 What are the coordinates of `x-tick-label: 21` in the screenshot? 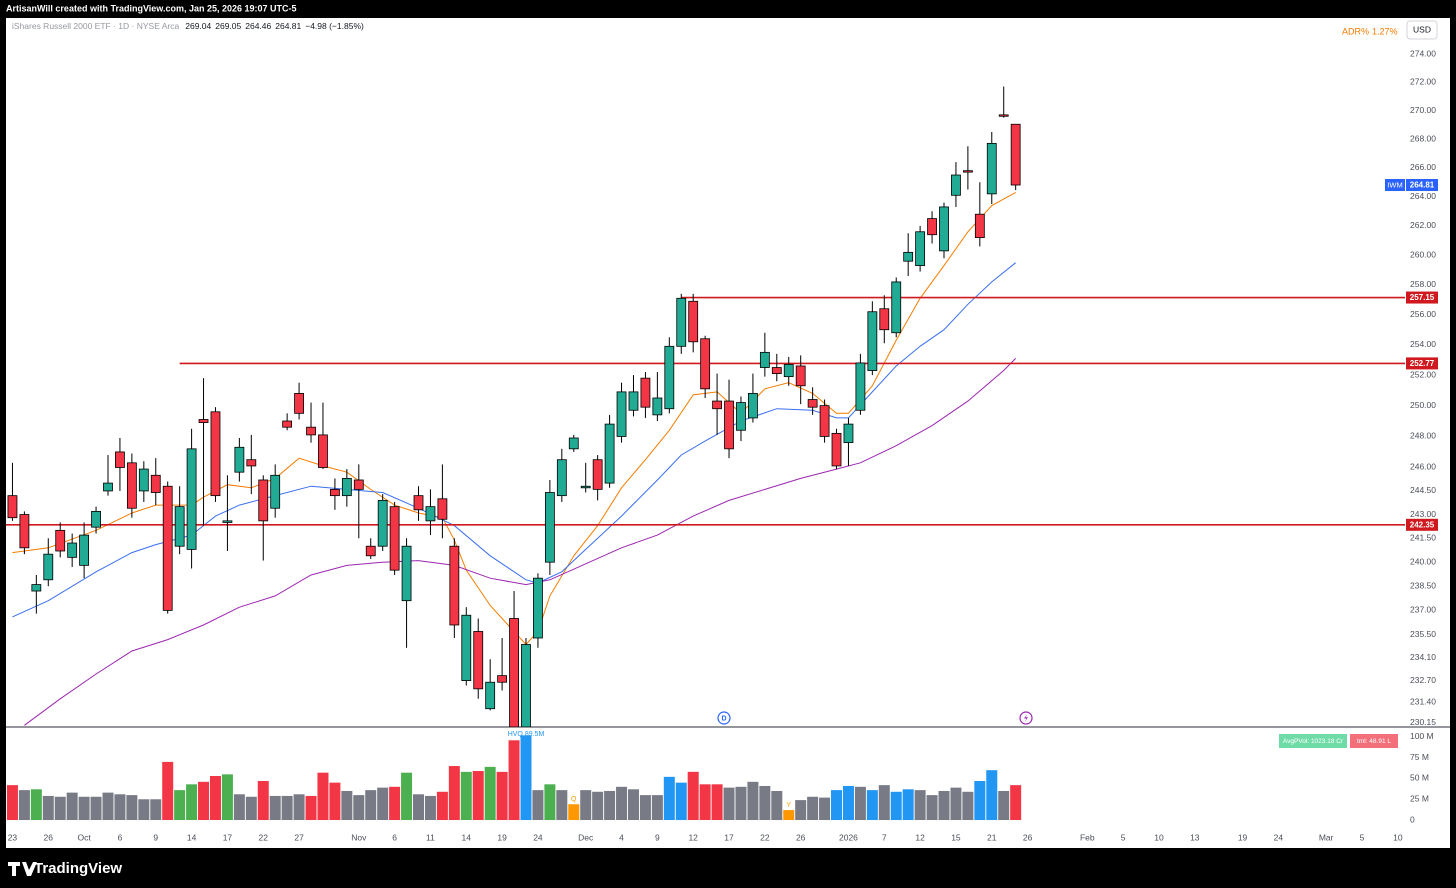 It's located at (992, 837).